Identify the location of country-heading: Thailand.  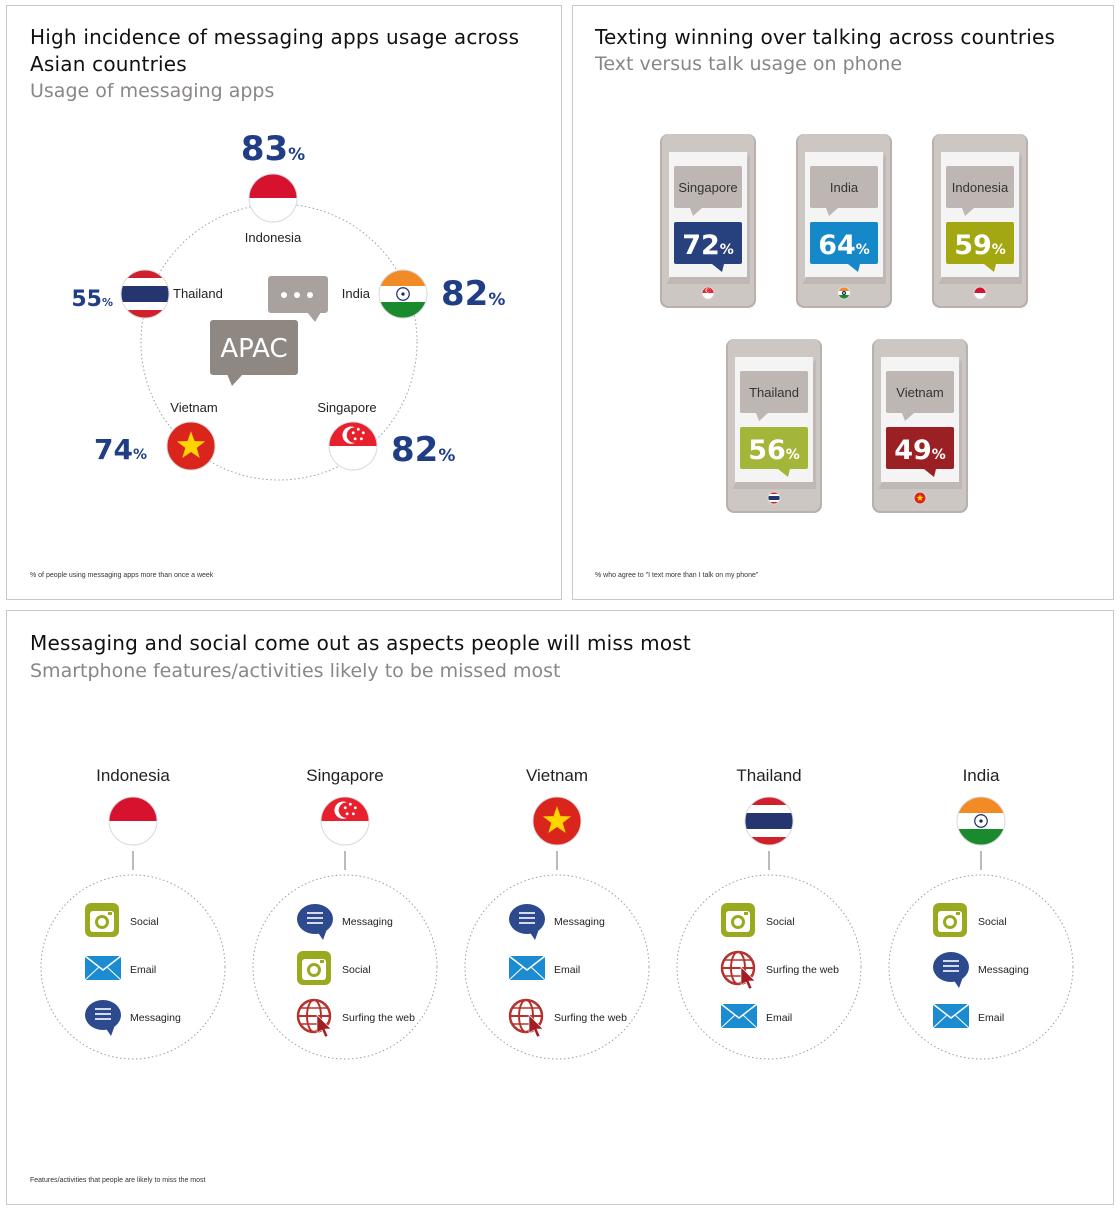
(768, 775).